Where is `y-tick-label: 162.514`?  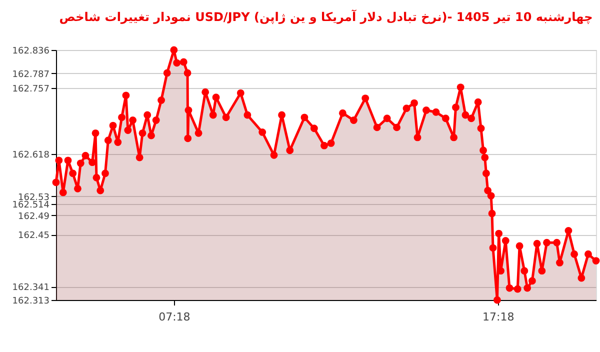
y-tick-label: 162.514 is located at coordinates (31, 205).